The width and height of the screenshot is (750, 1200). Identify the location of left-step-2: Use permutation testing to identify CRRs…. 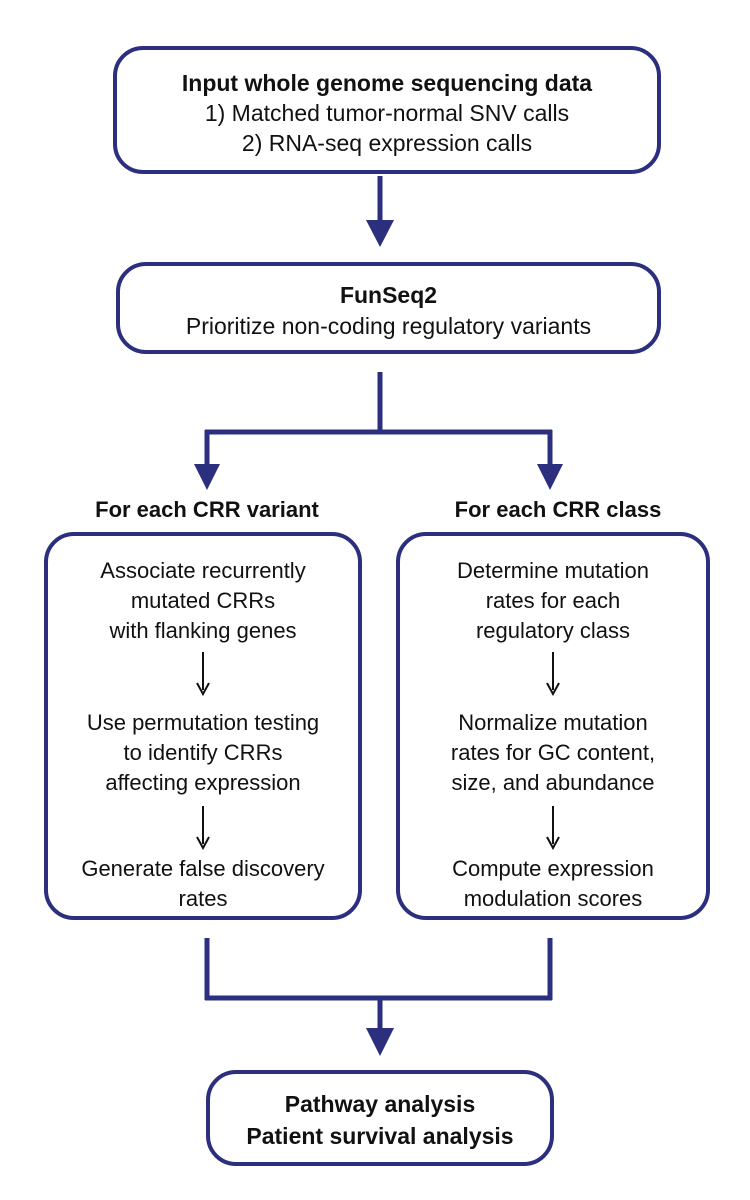
(203, 752).